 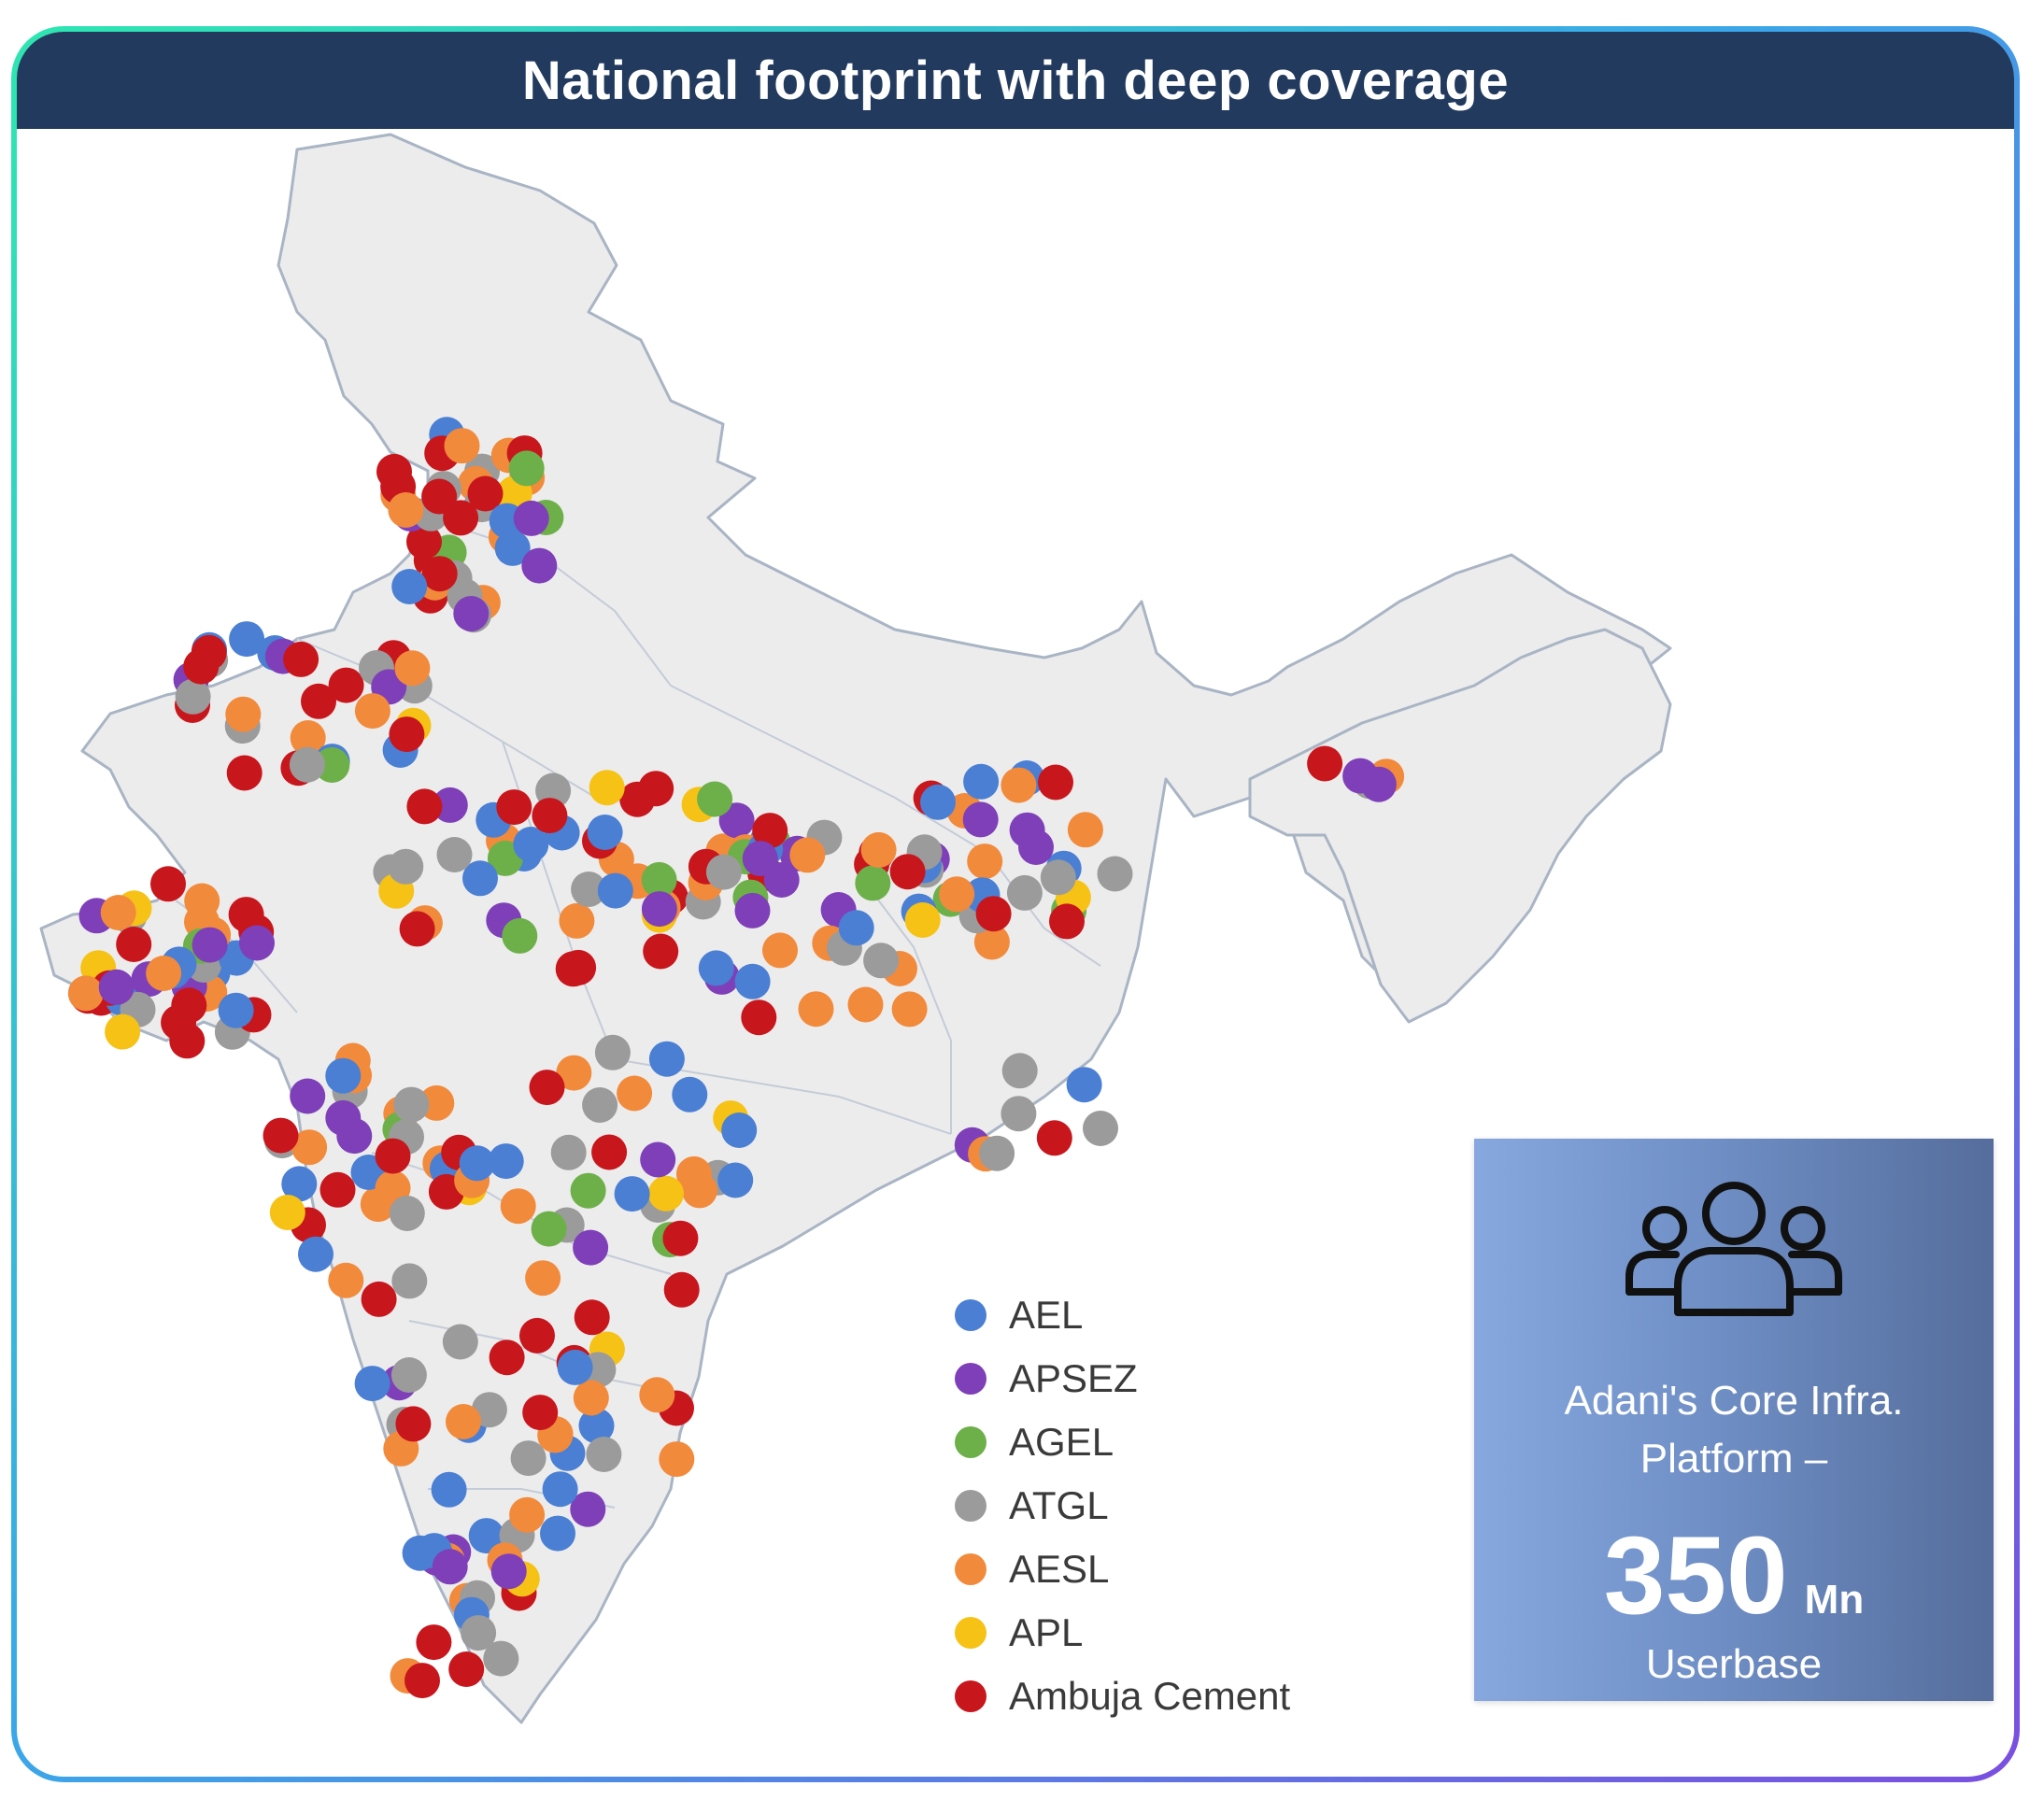 I want to click on info-line-3: Userbase, so click(x=1734, y=1664).